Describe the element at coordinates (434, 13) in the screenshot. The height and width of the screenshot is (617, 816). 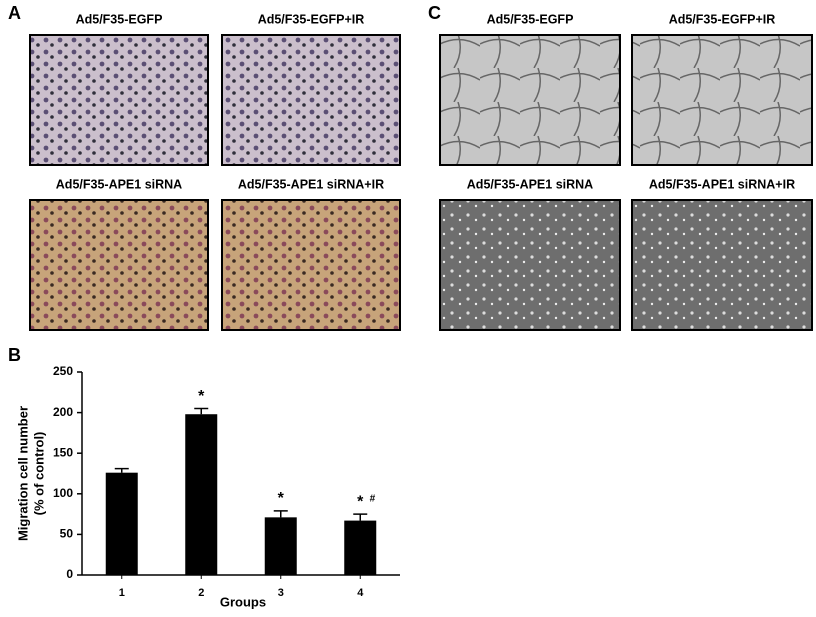
I see `panel-label: C` at that location.